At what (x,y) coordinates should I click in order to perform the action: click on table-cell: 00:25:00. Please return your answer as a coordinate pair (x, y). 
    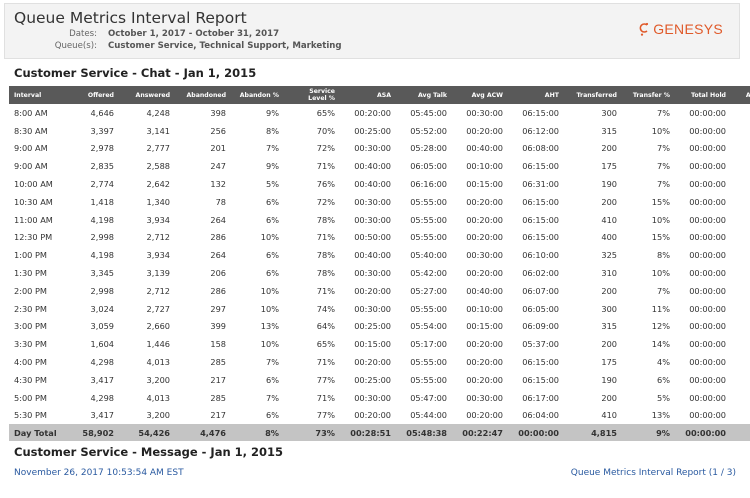
    Looking at the image, I should click on (372, 130).